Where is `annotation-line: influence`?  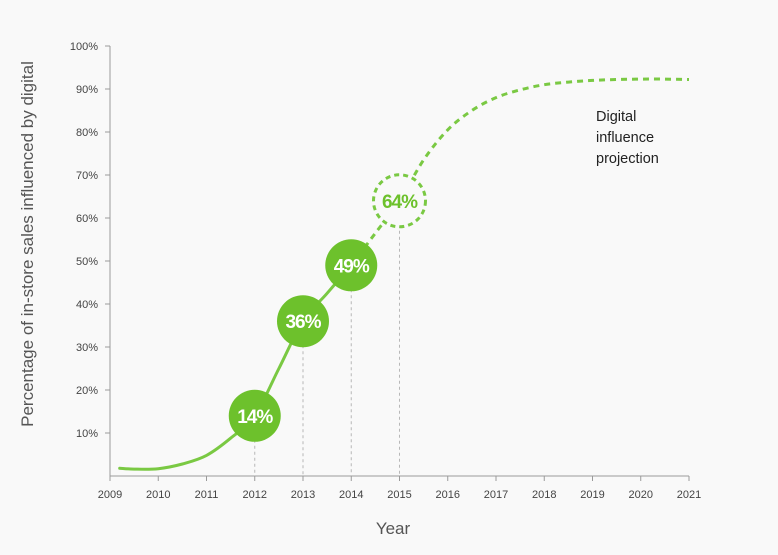
annotation-line: influence is located at coordinates (625, 138).